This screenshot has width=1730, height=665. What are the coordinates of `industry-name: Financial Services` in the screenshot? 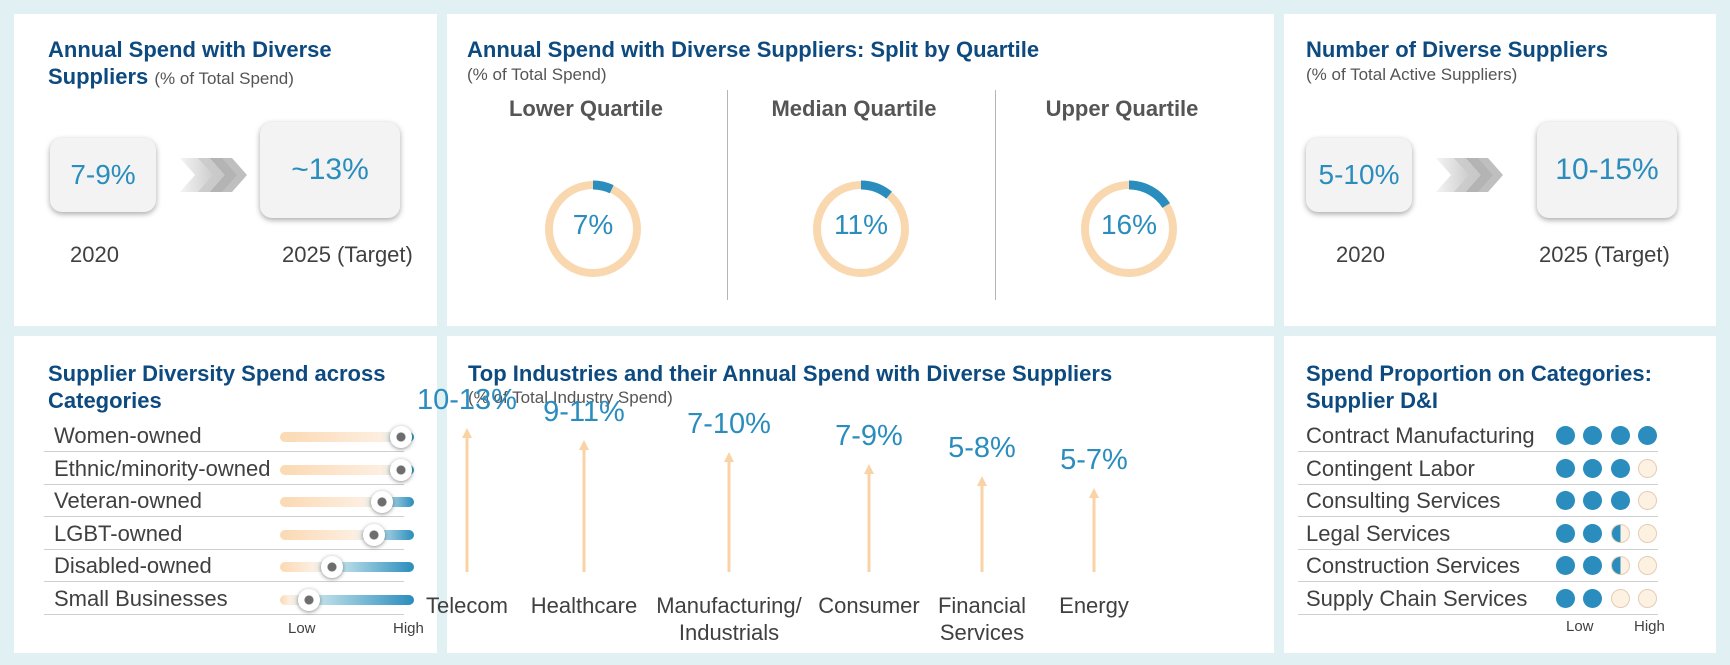 It's located at (982, 619).